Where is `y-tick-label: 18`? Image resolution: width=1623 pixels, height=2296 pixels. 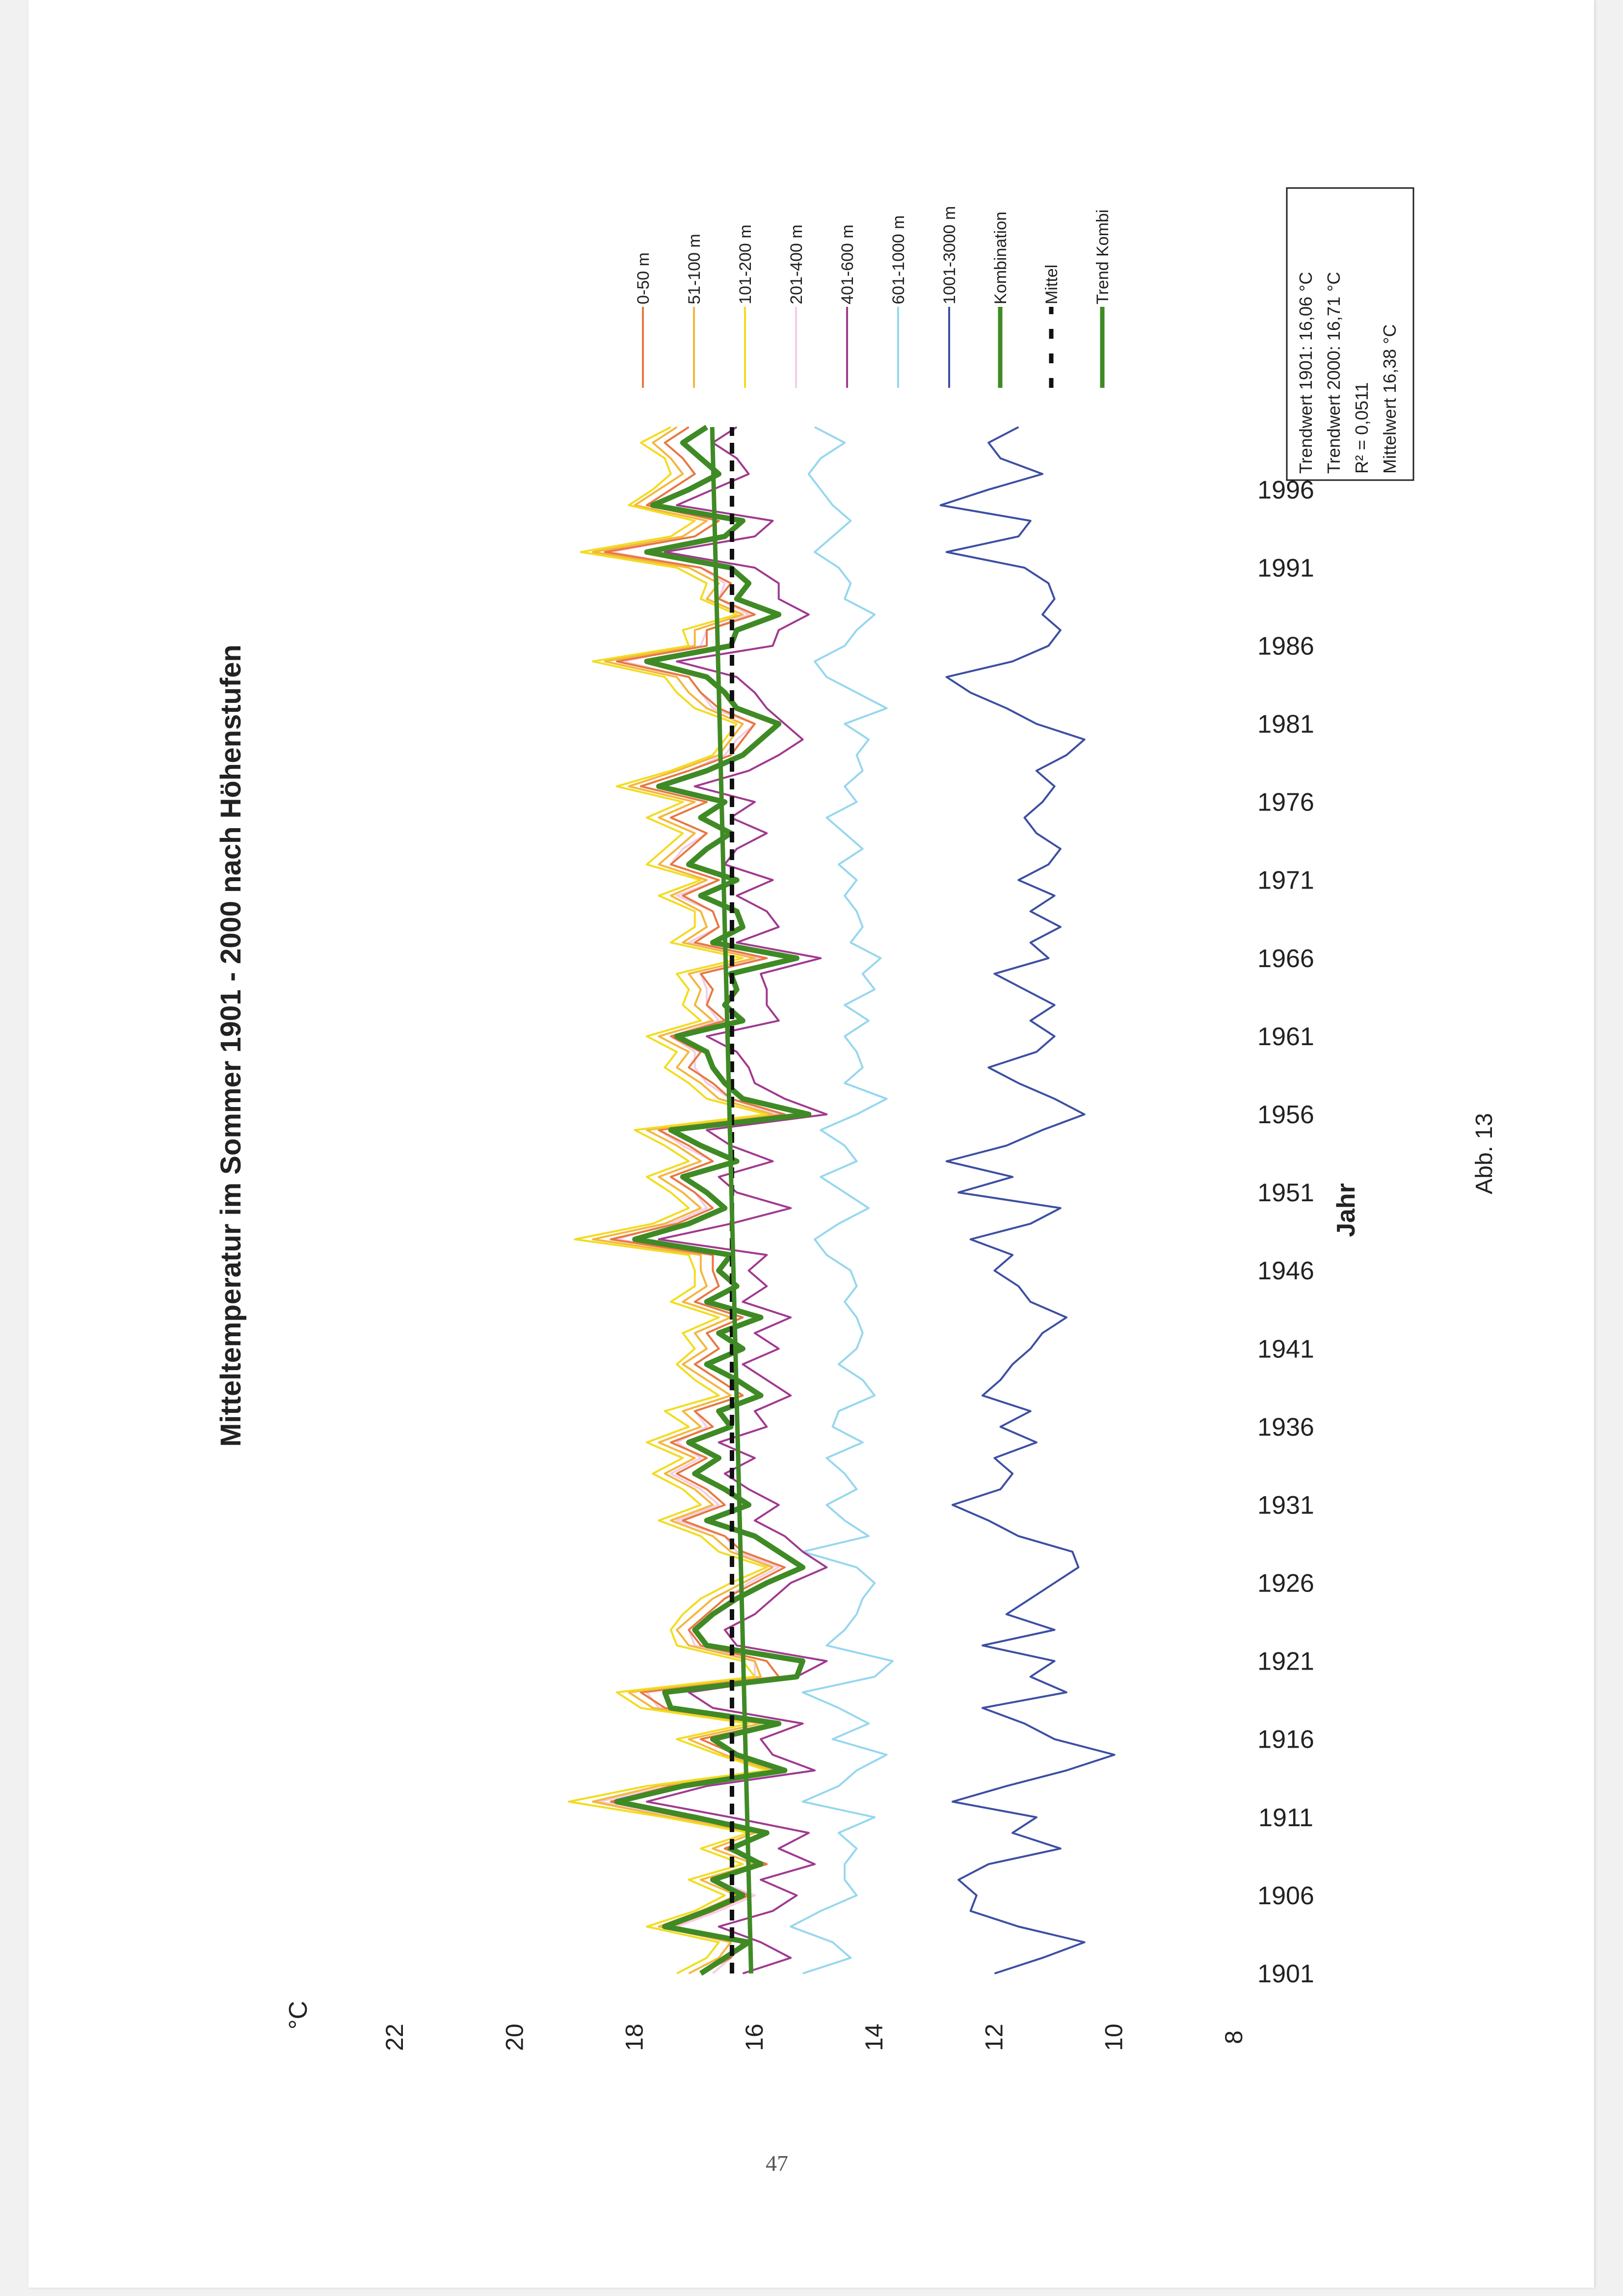
y-tick-label: 18 is located at coordinates (634, 2037).